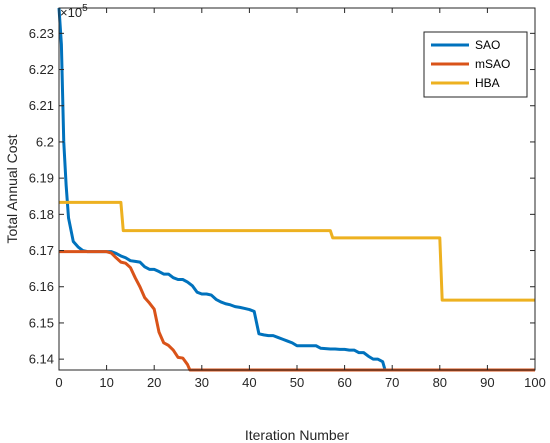  What do you see at coordinates (487, 45) in the screenshot?
I see `legend-label-sao: SAO` at bounding box center [487, 45].